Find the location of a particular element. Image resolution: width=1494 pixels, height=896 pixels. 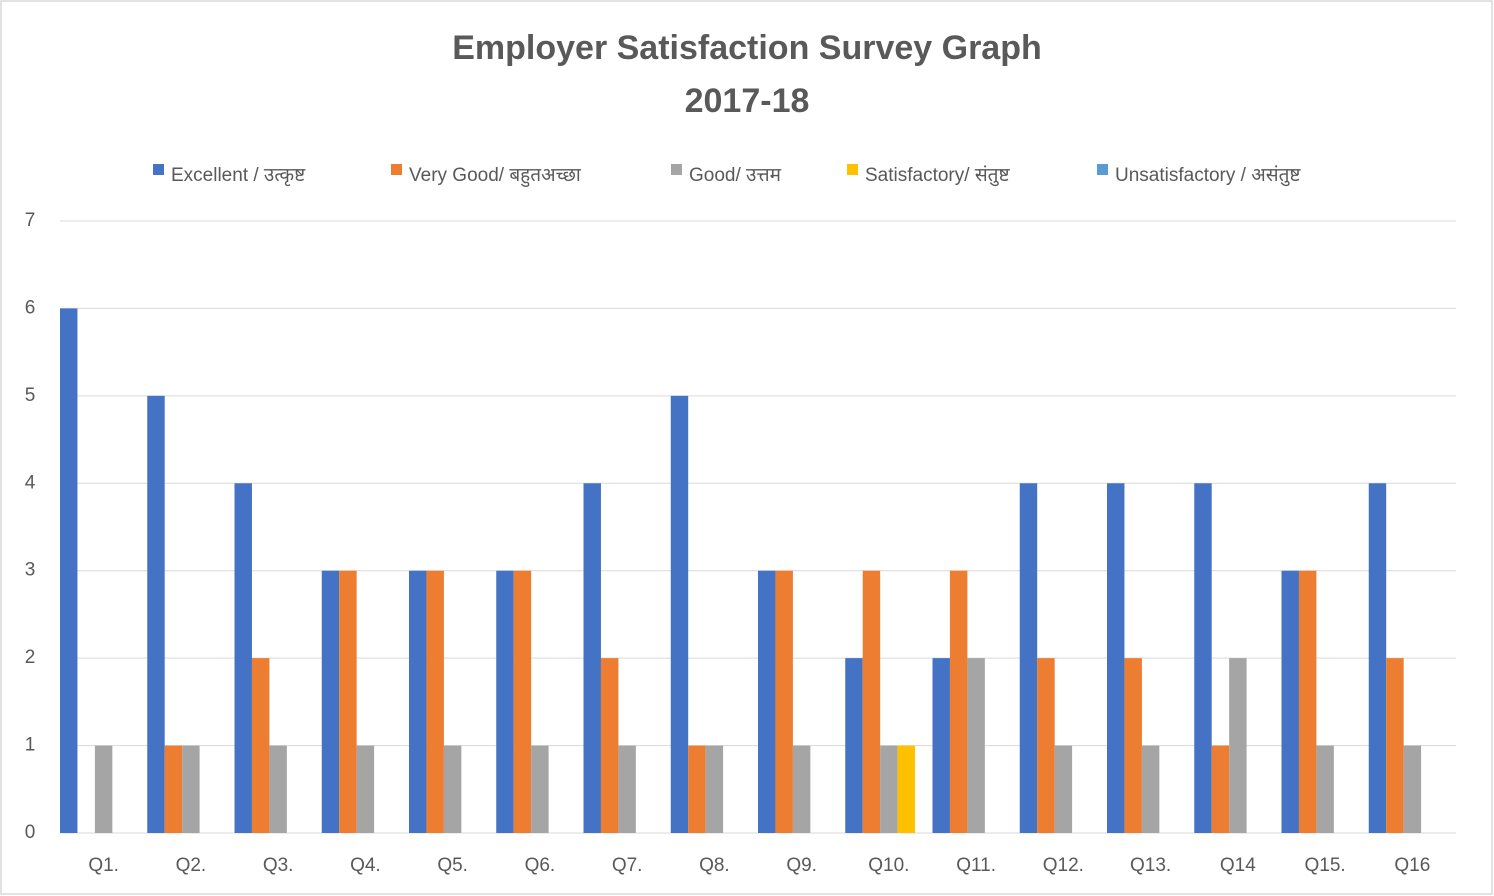

x-tick-label: Q5. is located at coordinates (452, 865).